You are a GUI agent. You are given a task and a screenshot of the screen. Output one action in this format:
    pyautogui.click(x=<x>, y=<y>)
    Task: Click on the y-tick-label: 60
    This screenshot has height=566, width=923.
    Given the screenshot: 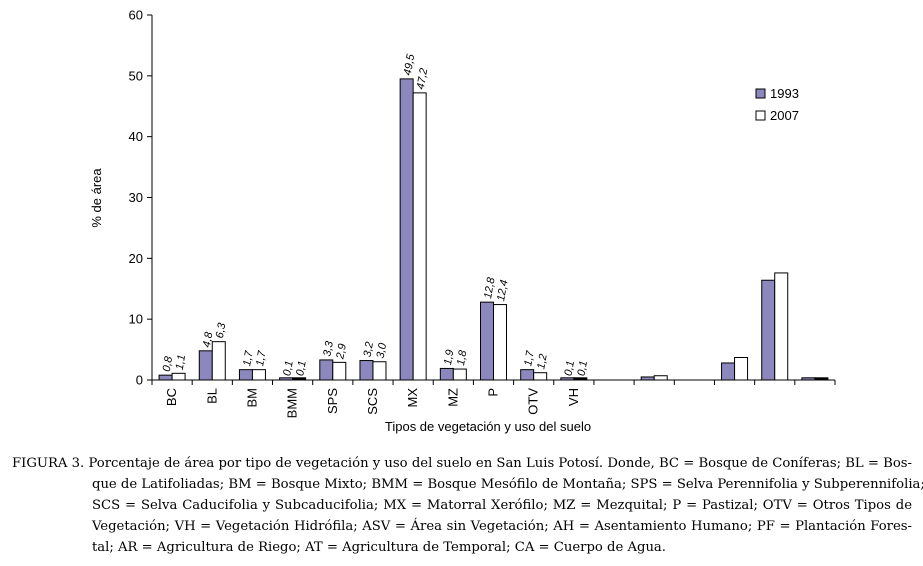 What is the action you would take?
    pyautogui.click(x=136, y=15)
    